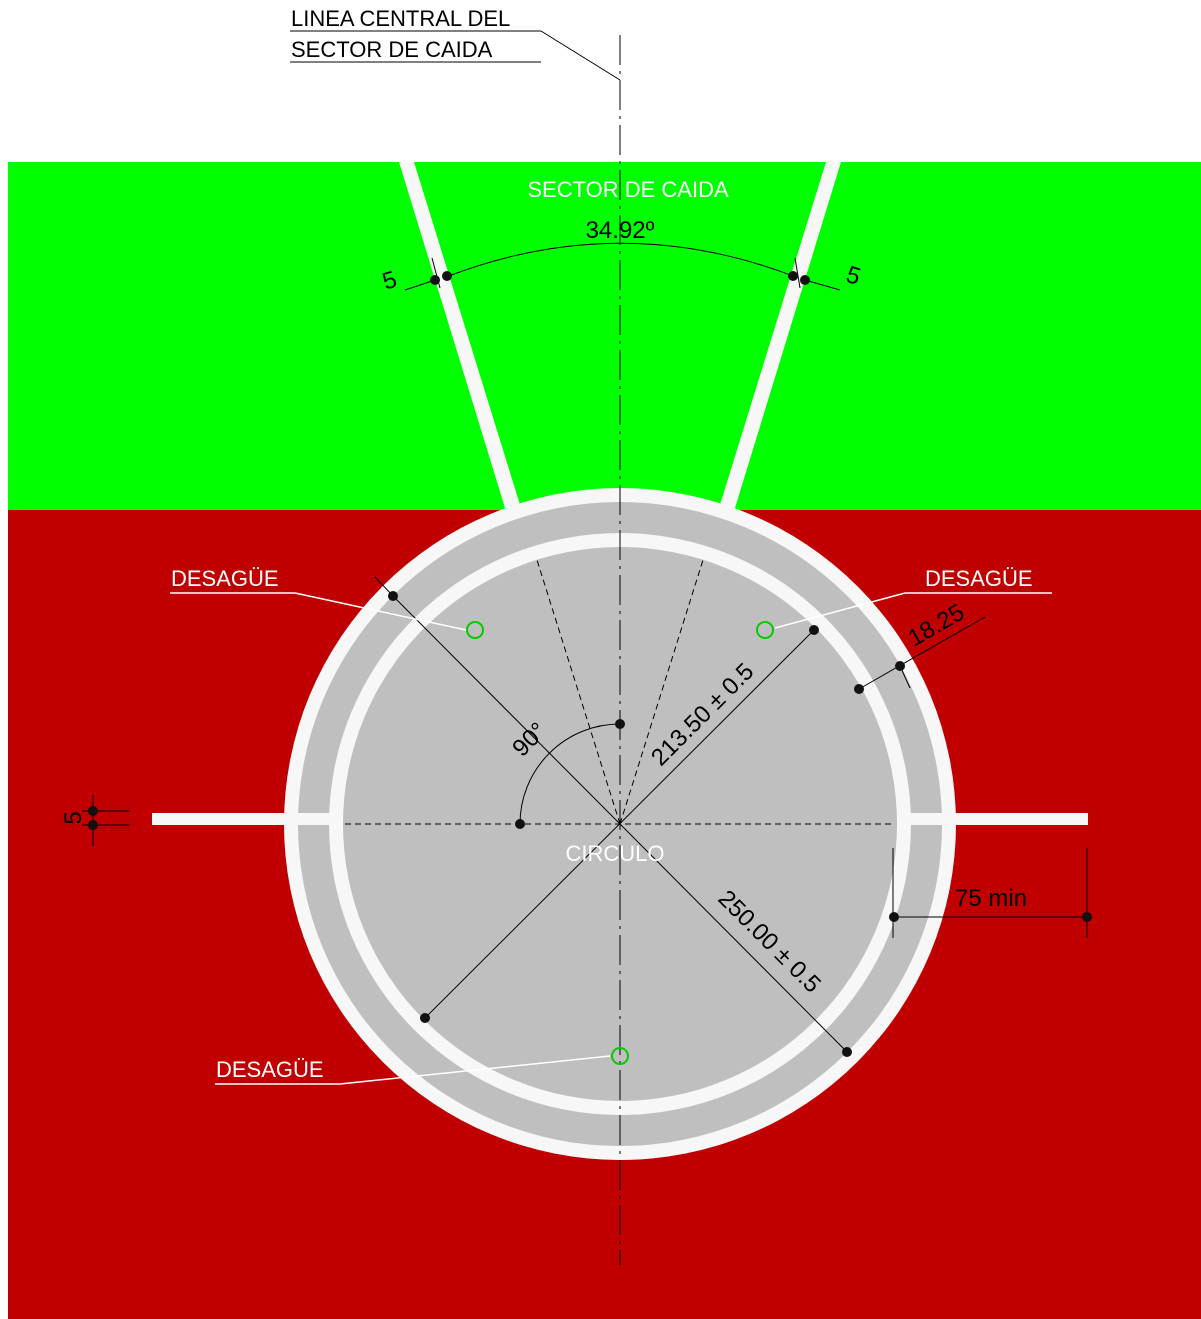 This screenshot has height=1319, width=1201. Describe the element at coordinates (460, 335) in the screenshot. I see `sector-line-left` at that location.